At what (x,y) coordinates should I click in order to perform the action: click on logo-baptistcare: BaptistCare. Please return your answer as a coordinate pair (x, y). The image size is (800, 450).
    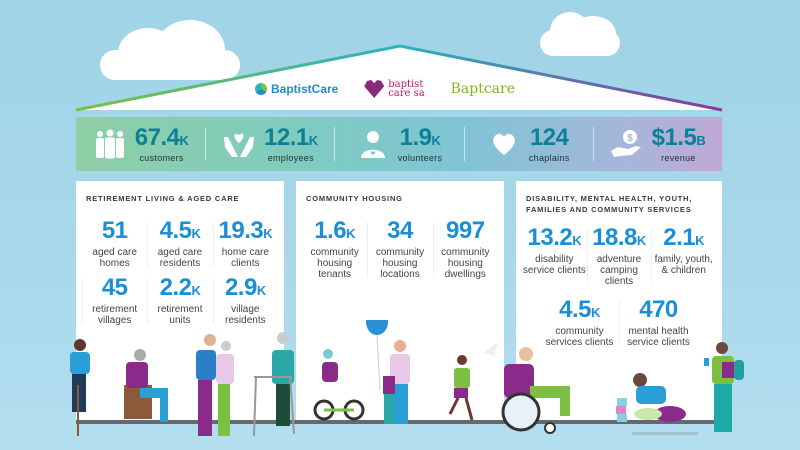
    Looking at the image, I should click on (296, 89).